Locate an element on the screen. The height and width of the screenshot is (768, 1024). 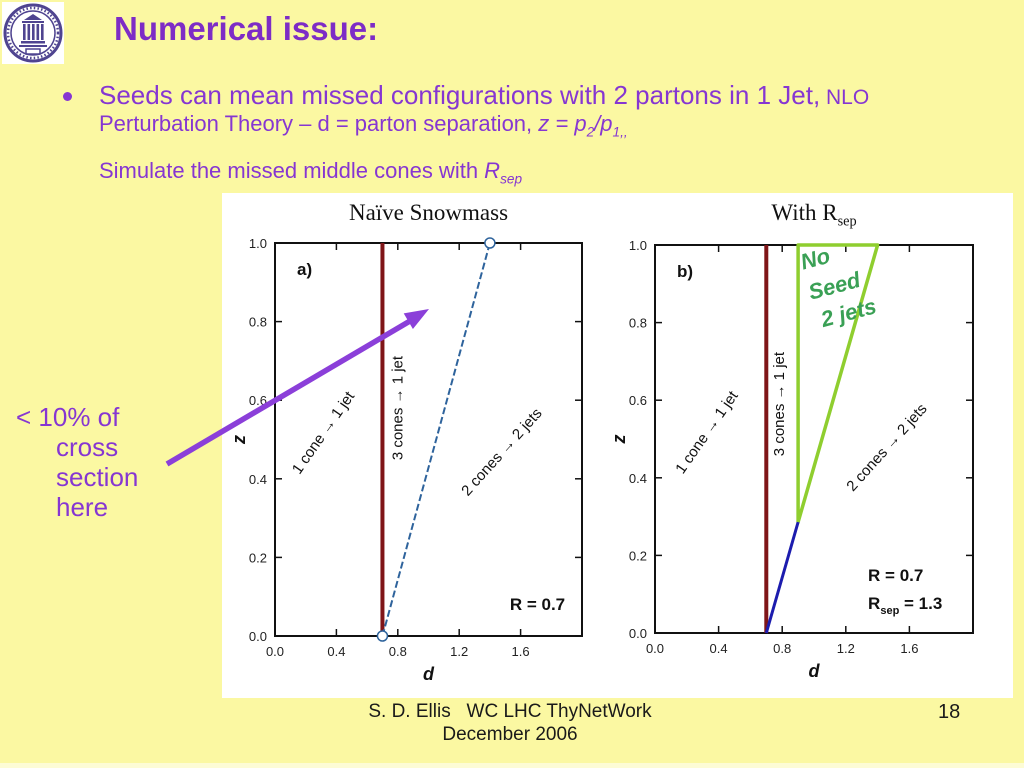
plot-b-title-sub: sep is located at coordinates (847, 221).